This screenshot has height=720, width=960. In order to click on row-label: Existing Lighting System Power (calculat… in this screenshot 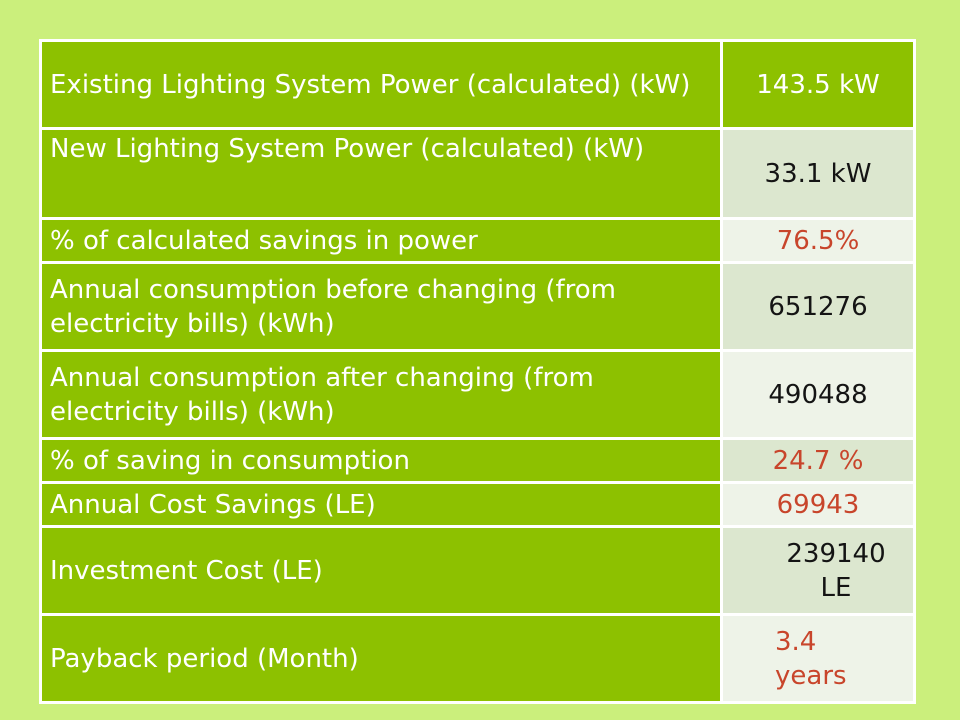, I will do `click(381, 84)`.